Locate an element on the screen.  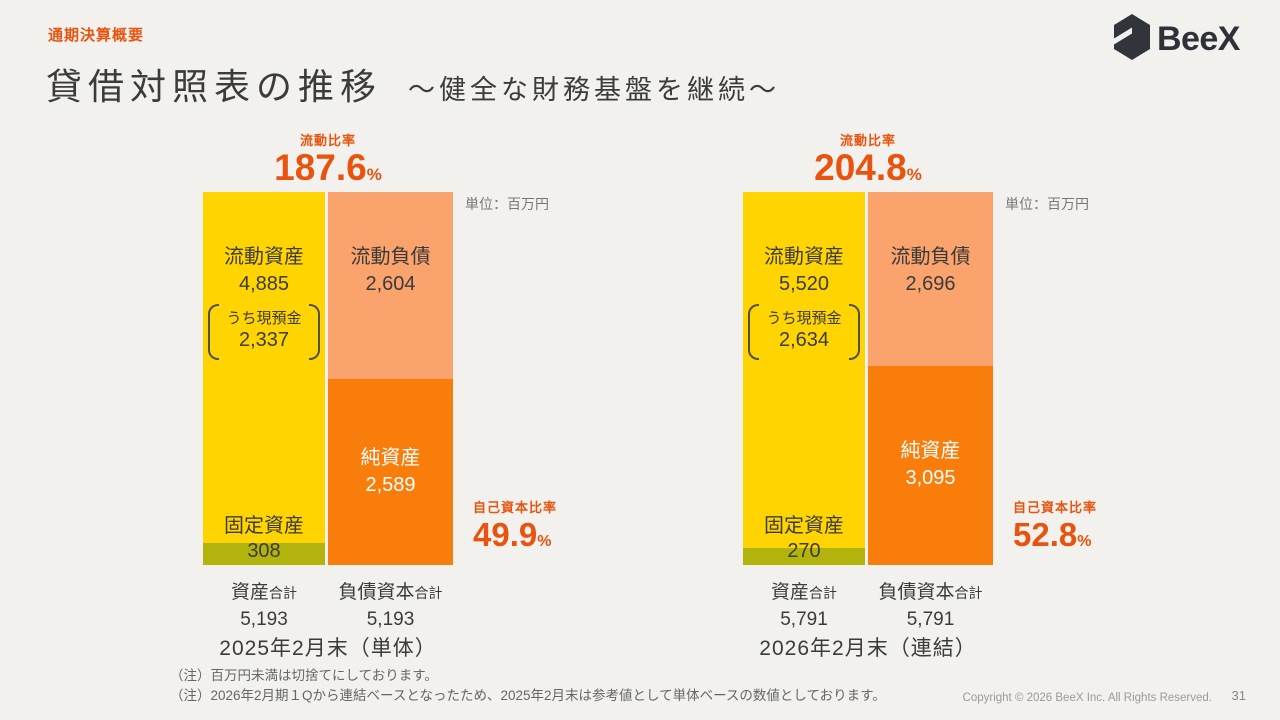
current-ratio-block: 流動比率 204.8% is located at coordinates (868, 159).